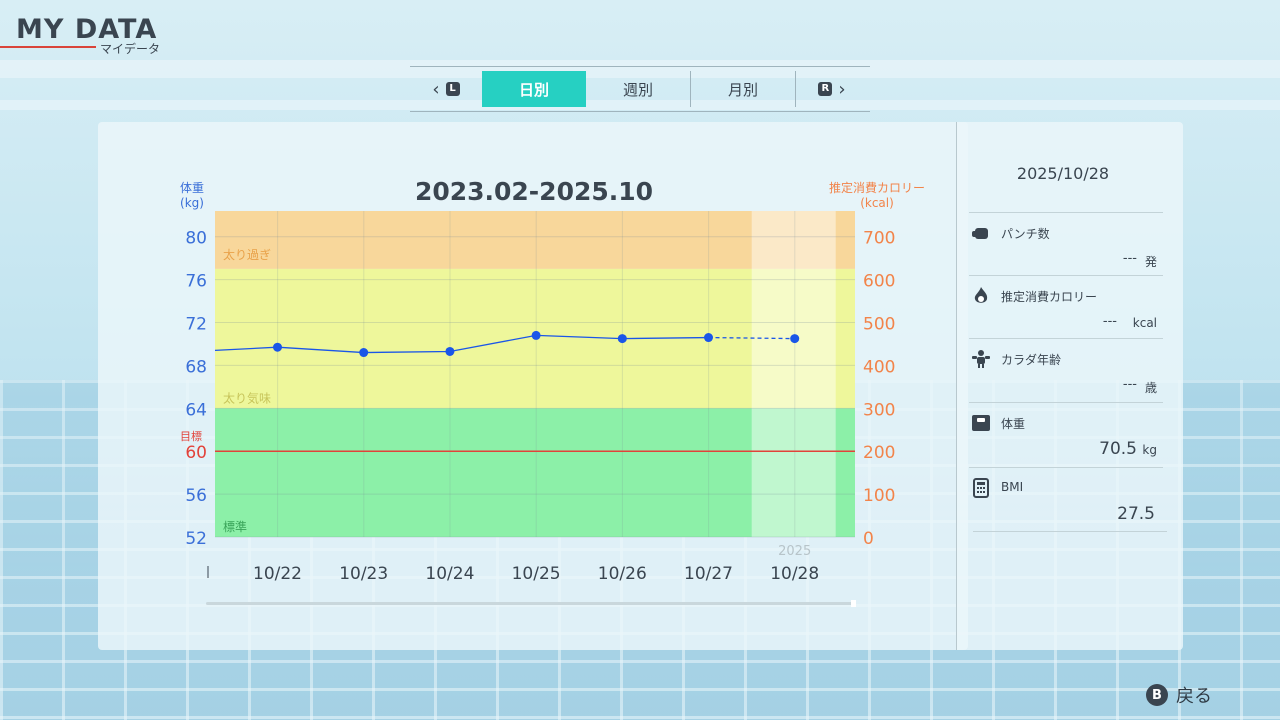 The height and width of the screenshot is (720, 1280). What do you see at coordinates (1136, 514) in the screenshot?
I see `bmi-value: 27.5` at bounding box center [1136, 514].